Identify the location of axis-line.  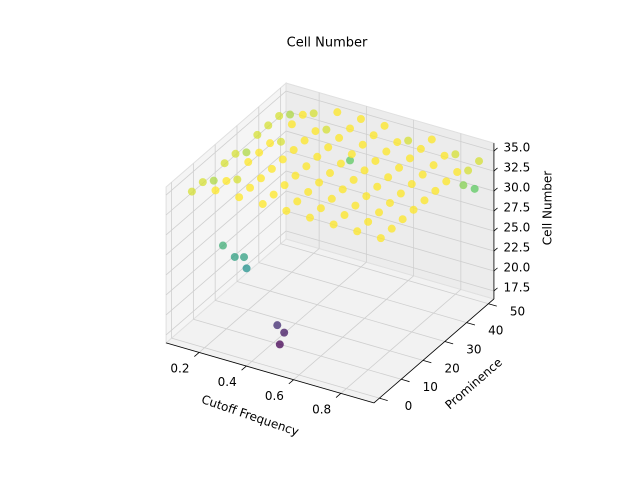
(434, 351).